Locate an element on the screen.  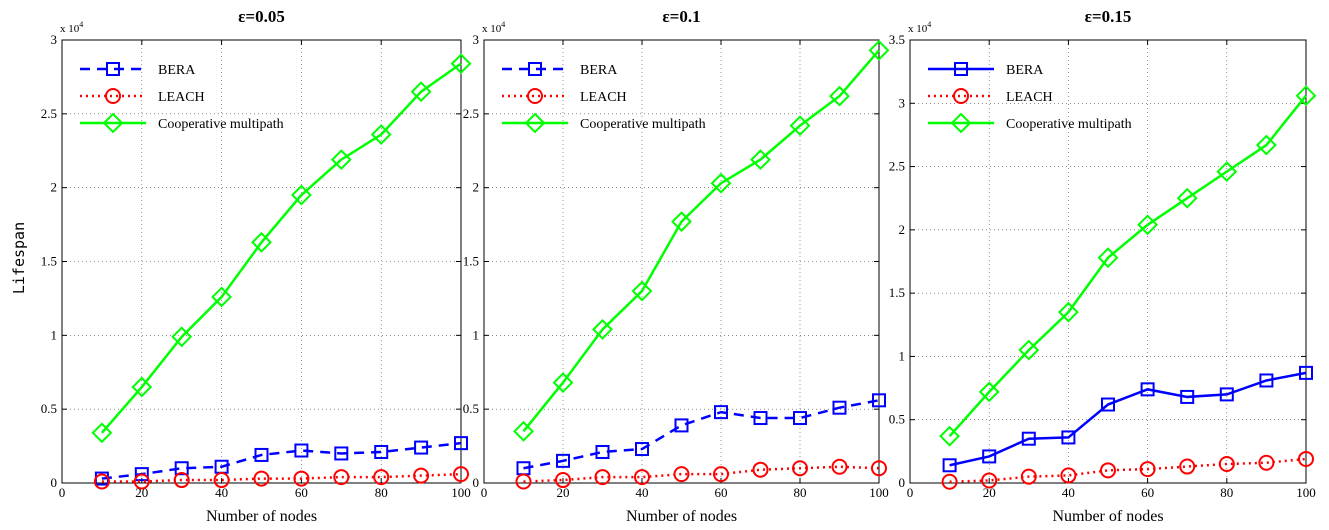
series-leach is located at coordinates (281, 478).